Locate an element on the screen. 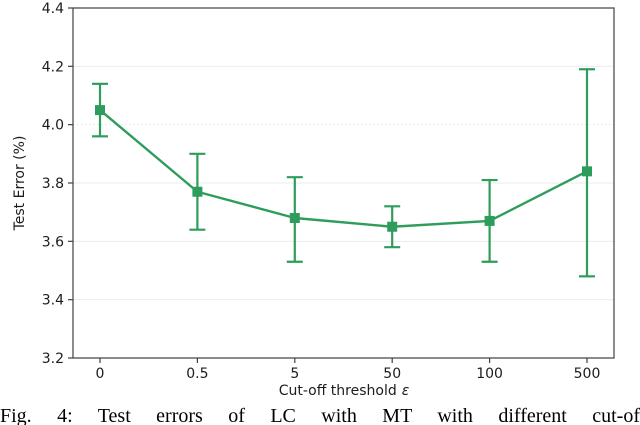 Image resolution: width=640 pixels, height=425 pixels. y-tick-label: 3.2 is located at coordinates (53, 359).